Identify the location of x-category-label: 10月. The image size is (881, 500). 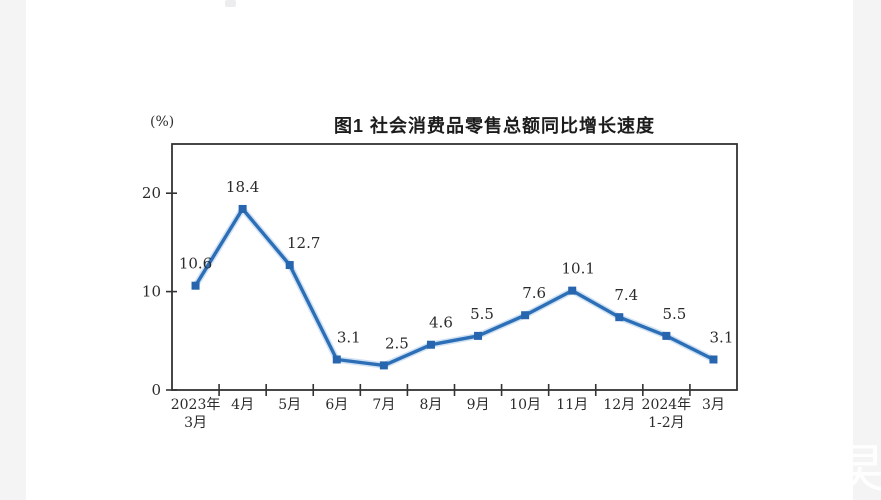
(525, 405).